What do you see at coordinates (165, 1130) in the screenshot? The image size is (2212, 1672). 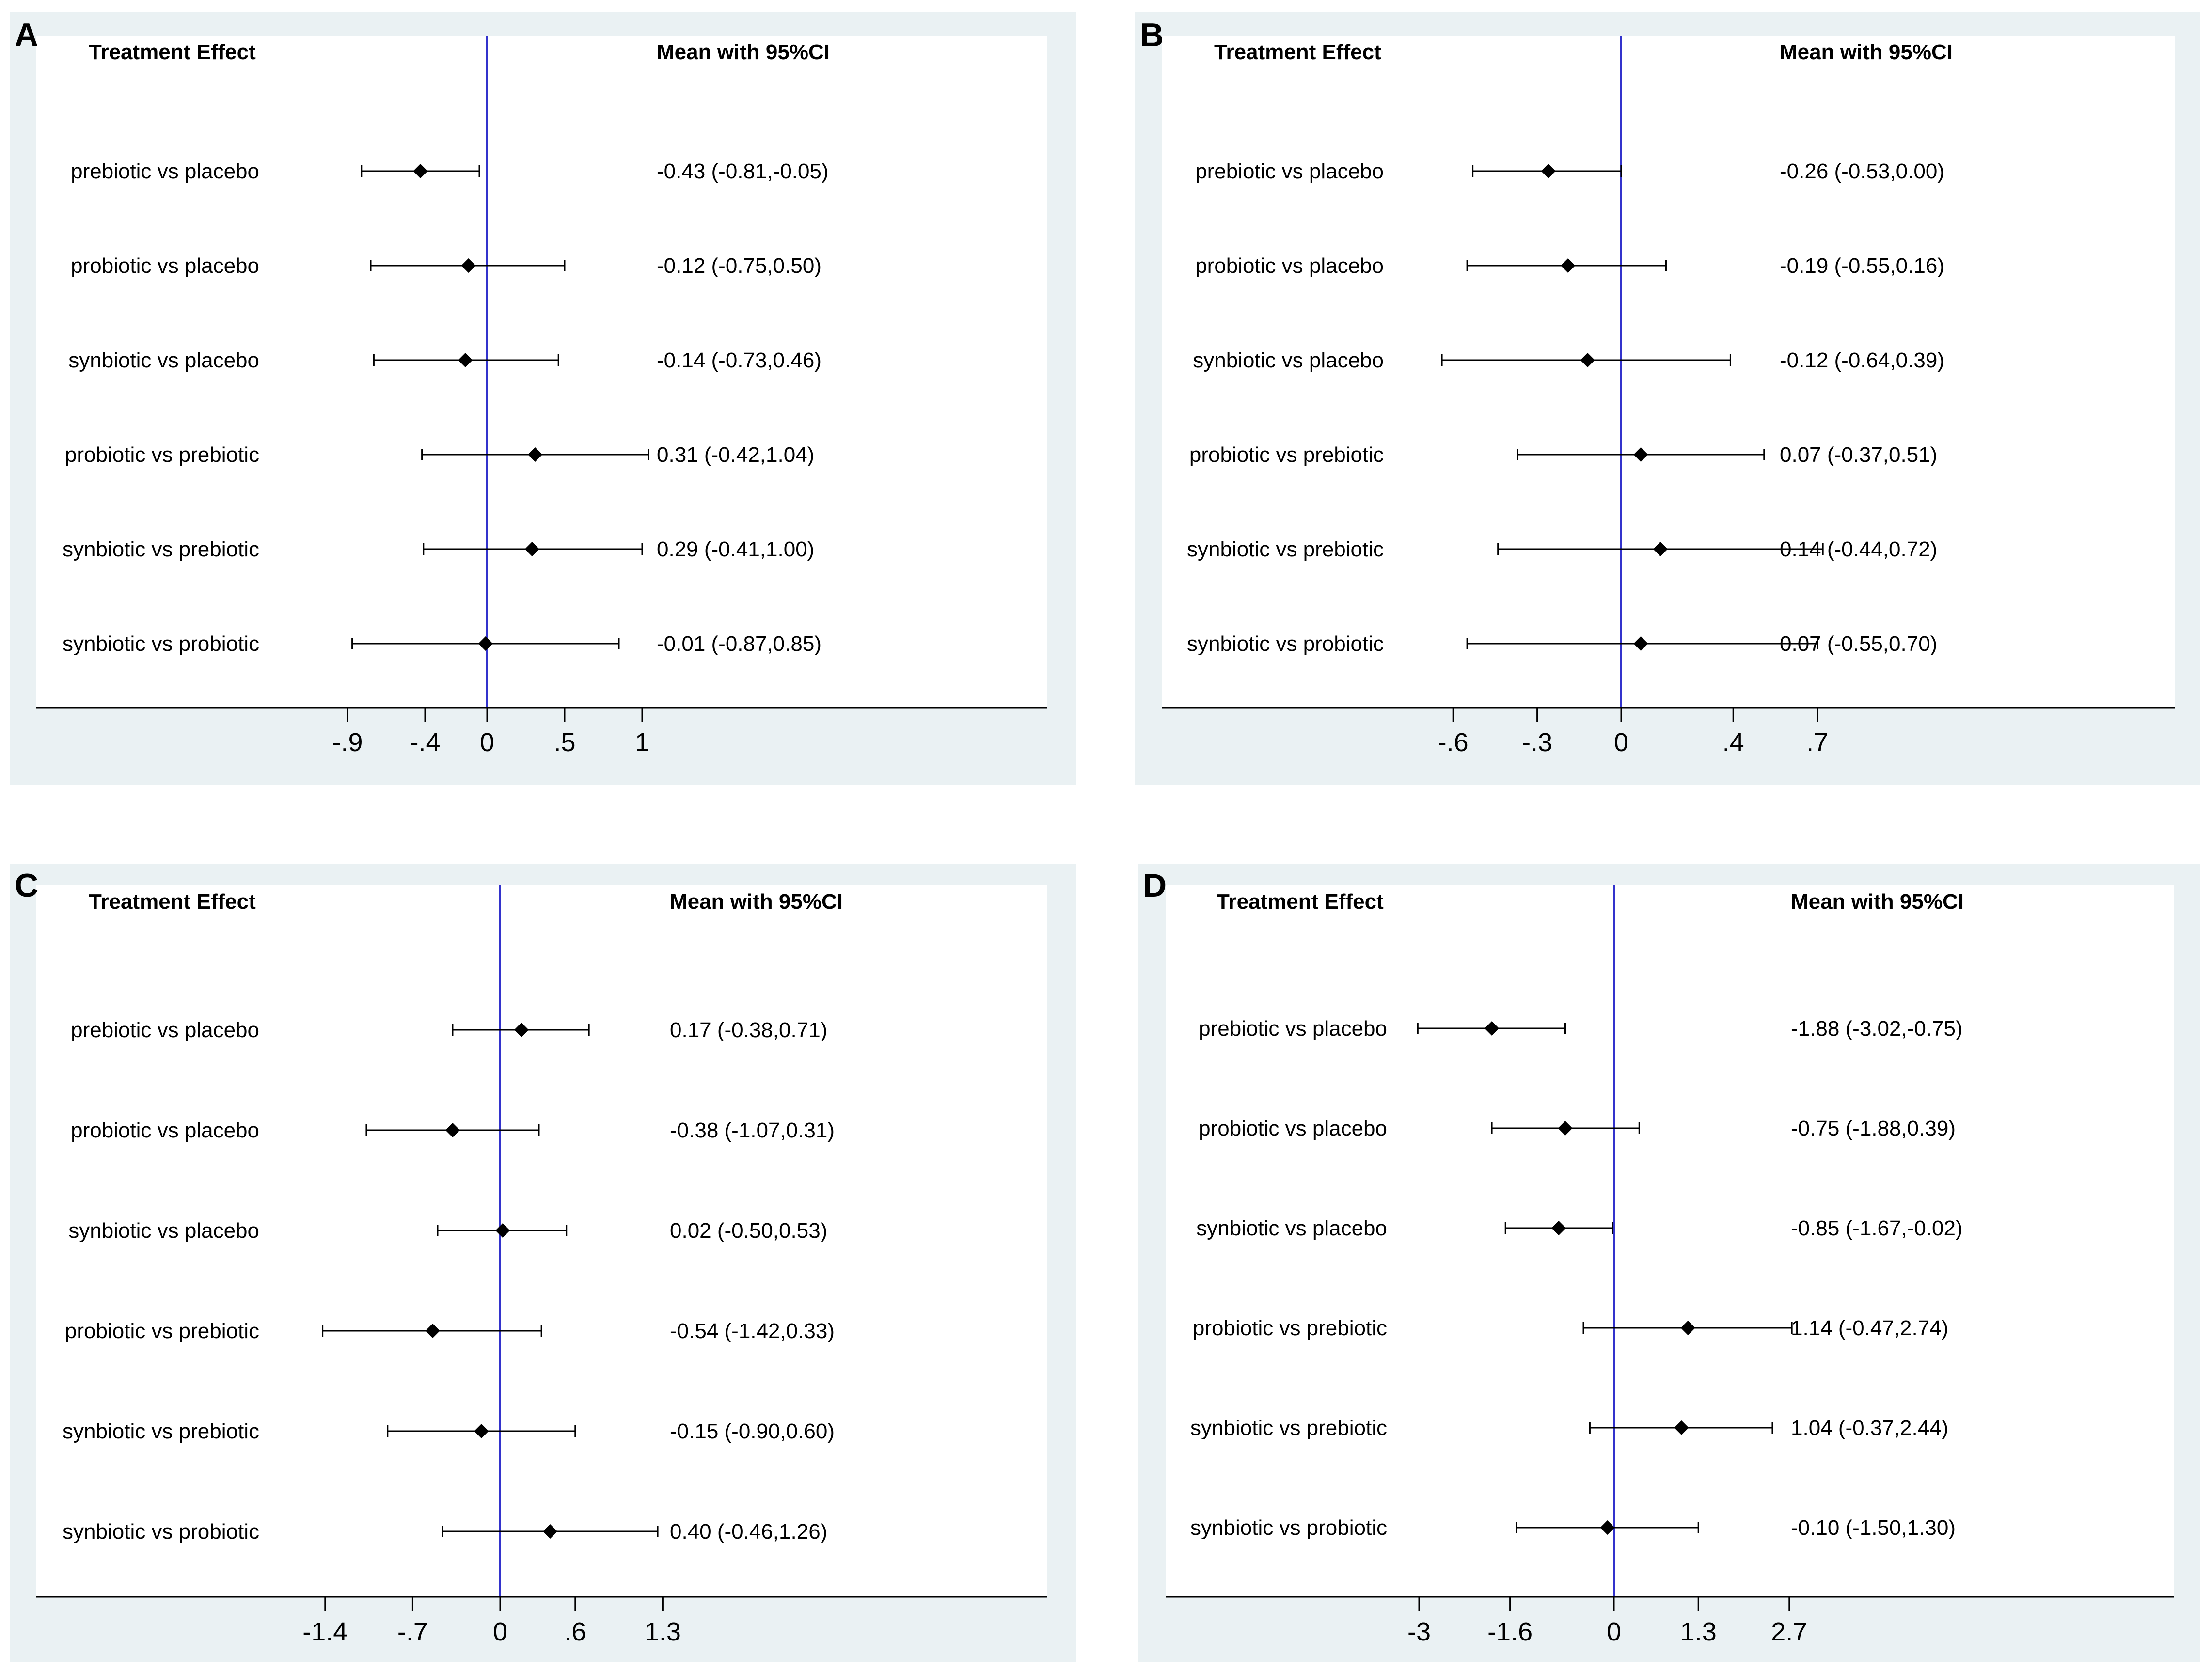 I see `panel-c-row-label: probiotic vs placebo` at bounding box center [165, 1130].